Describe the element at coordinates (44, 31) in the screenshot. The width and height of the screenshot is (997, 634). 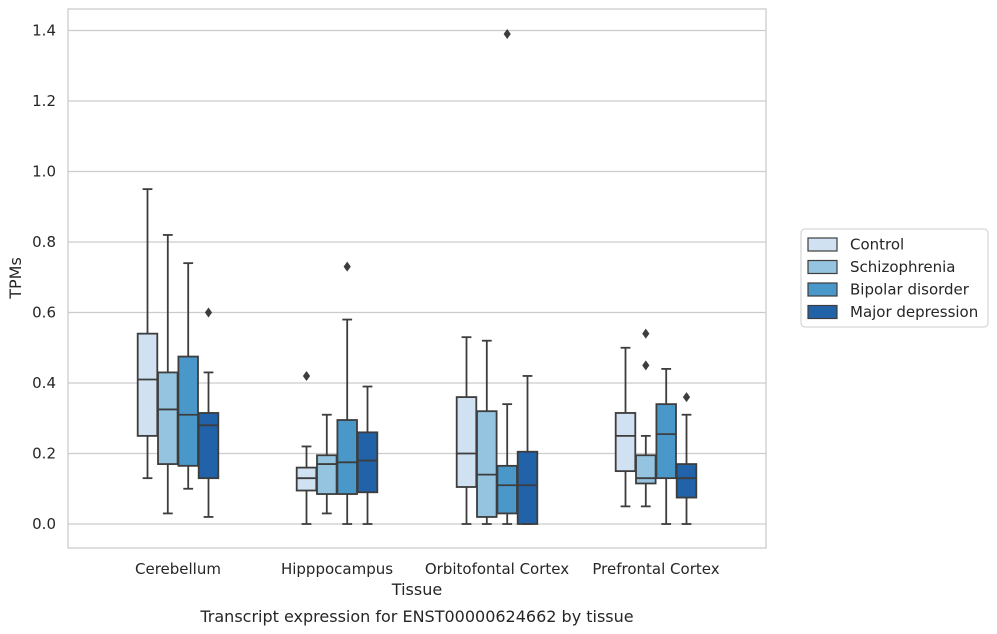
I see `y-tick-label: 1.4` at that location.